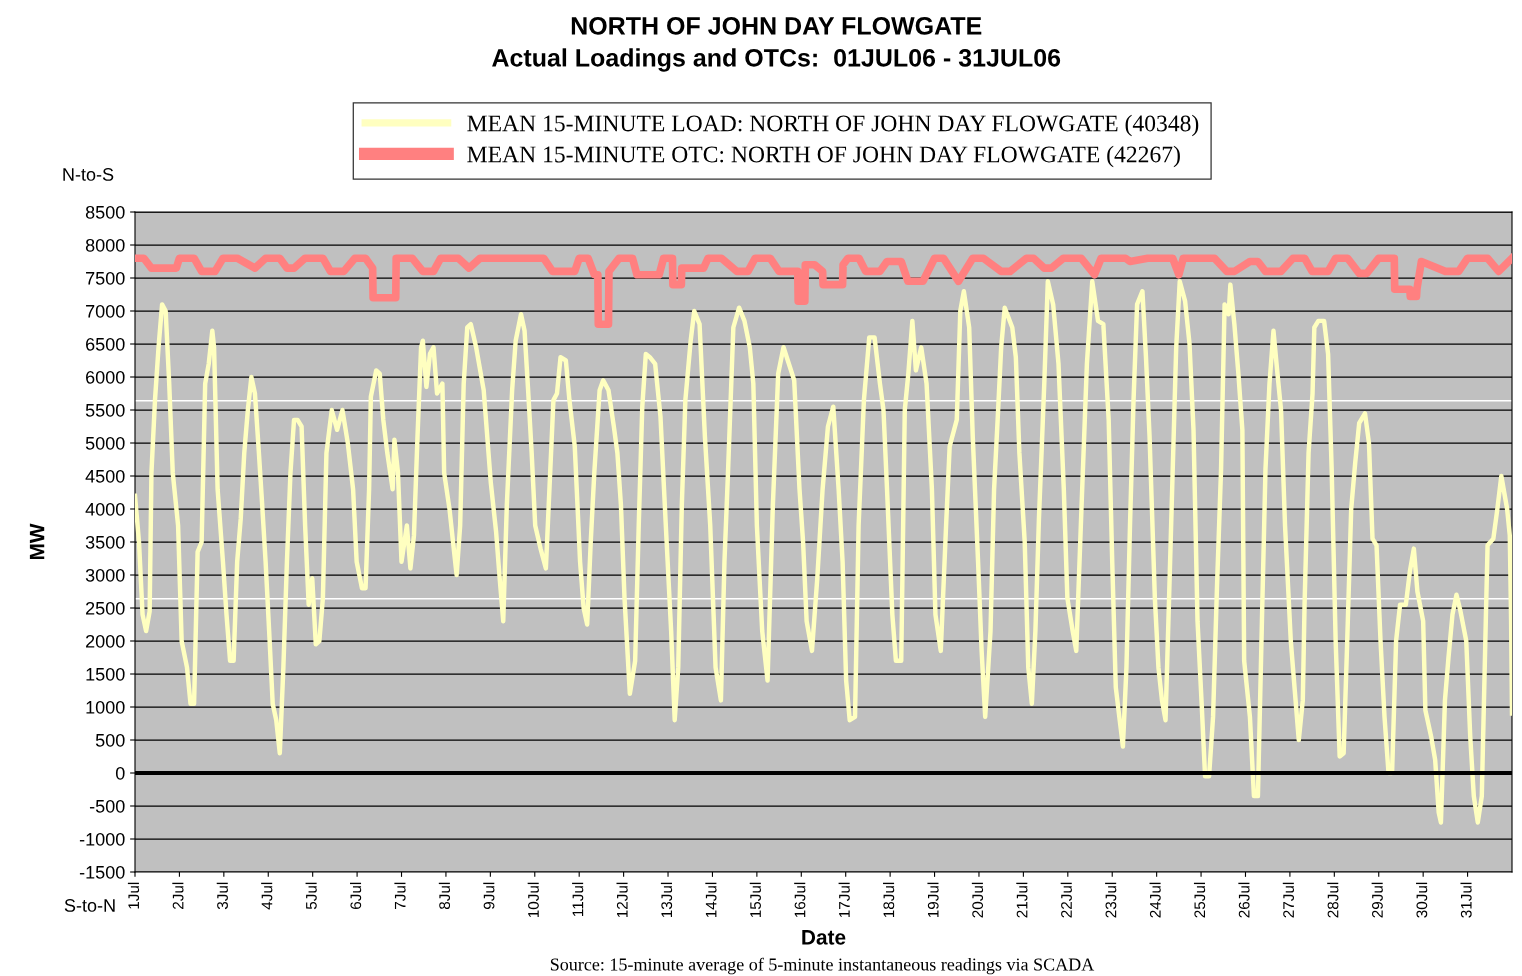  What do you see at coordinates (1422, 900) in the screenshot?
I see `x-tick-label: 30Jul` at bounding box center [1422, 900].